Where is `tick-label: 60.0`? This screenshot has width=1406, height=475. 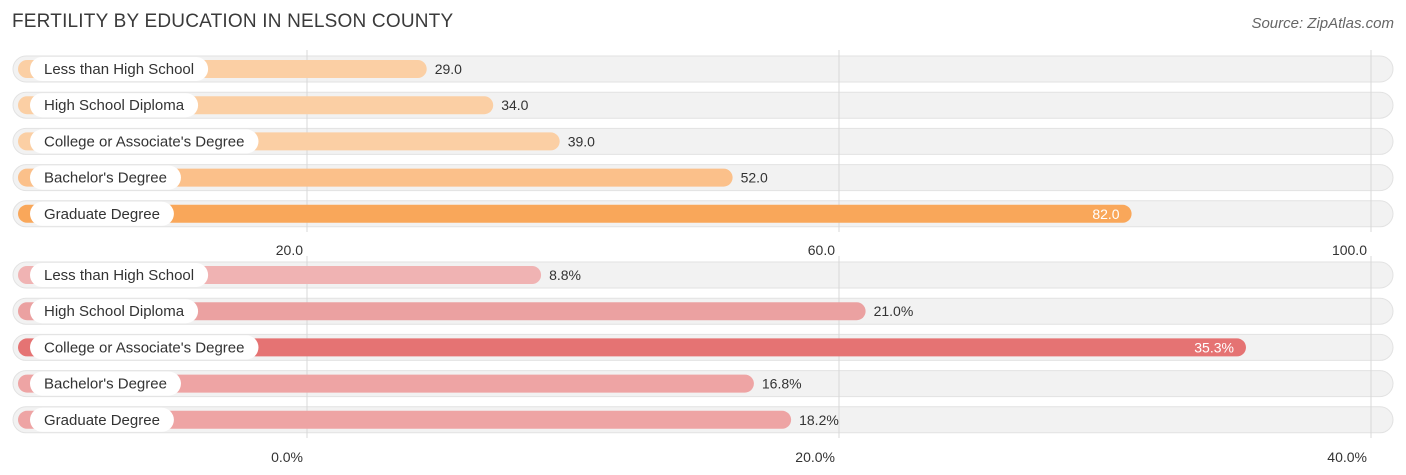
tick-label: 60.0 is located at coordinates (821, 250).